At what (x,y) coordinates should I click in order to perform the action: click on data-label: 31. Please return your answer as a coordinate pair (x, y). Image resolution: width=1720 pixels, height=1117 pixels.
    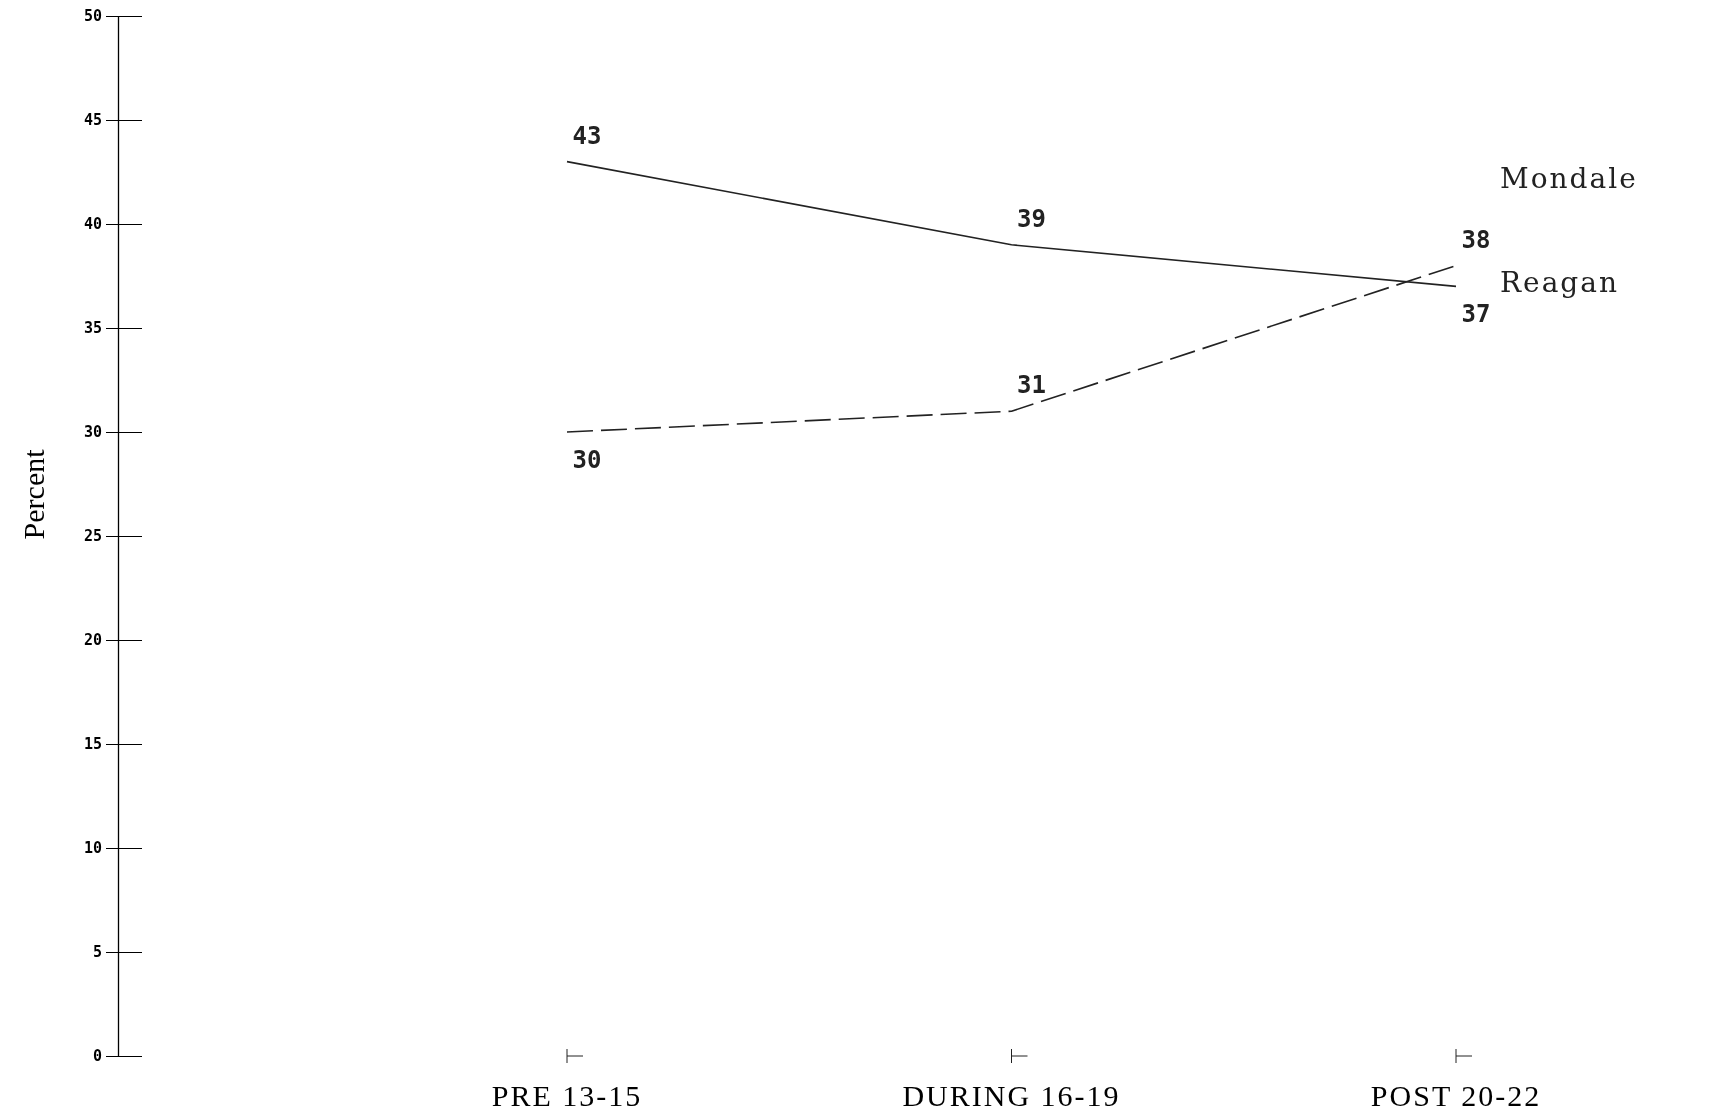
    Looking at the image, I should click on (1031, 385).